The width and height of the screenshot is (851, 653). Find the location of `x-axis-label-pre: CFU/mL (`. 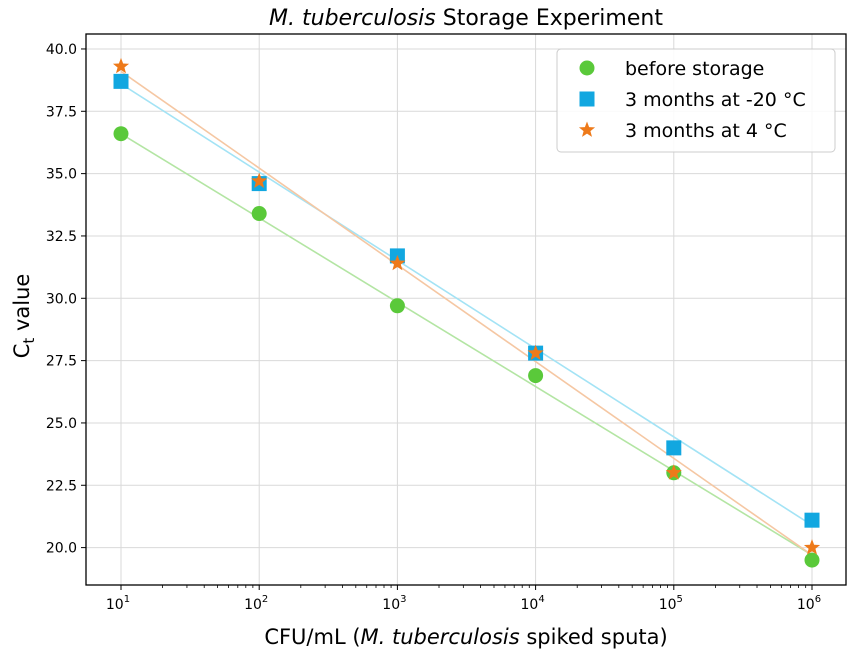

x-axis-label-pre: CFU/mL ( is located at coordinates (312, 637).